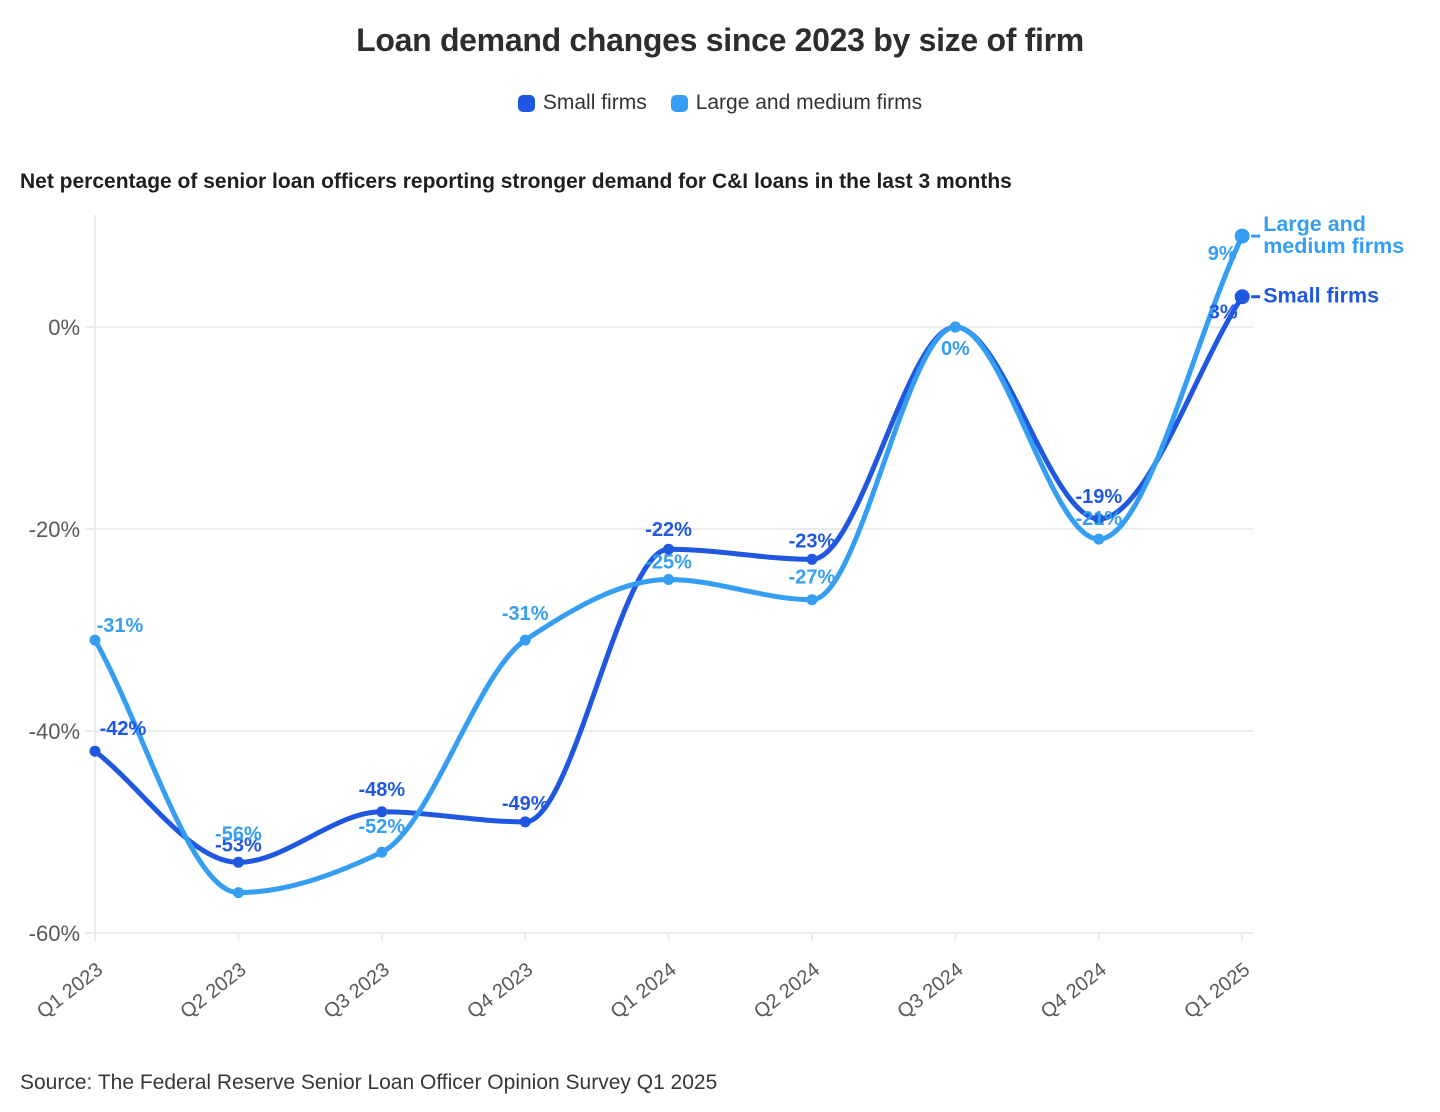 The height and width of the screenshot is (1112, 1440). I want to click on legend-label-small-firms: Small firms, so click(594, 102).